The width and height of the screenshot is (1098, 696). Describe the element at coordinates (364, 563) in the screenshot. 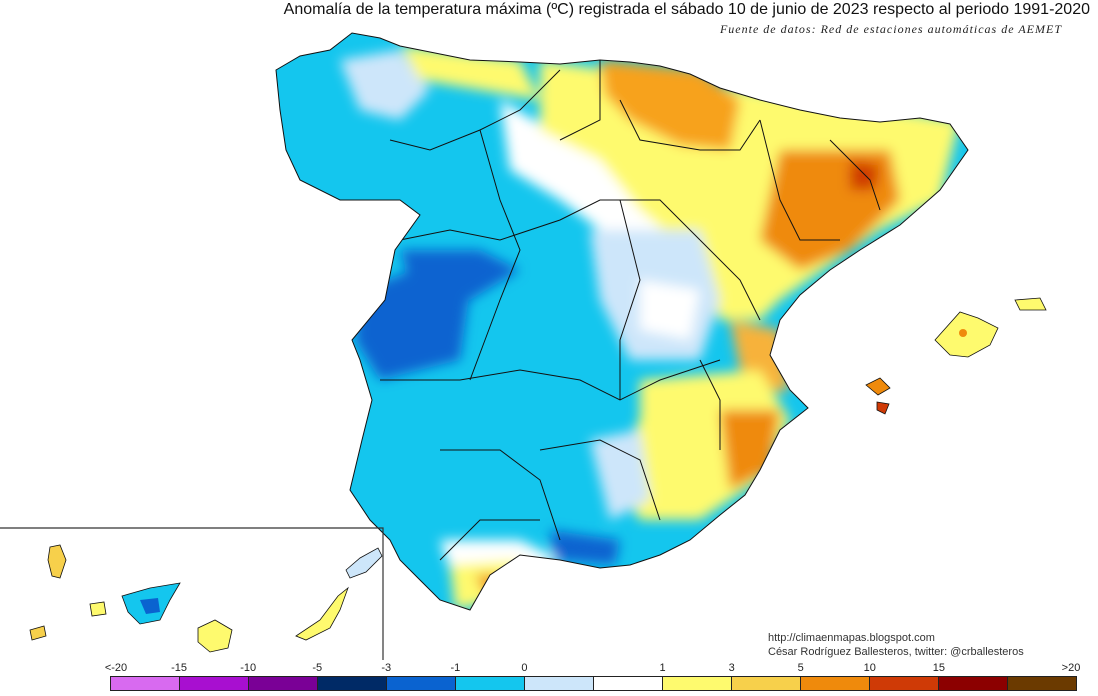

I see `lanzarote` at that location.